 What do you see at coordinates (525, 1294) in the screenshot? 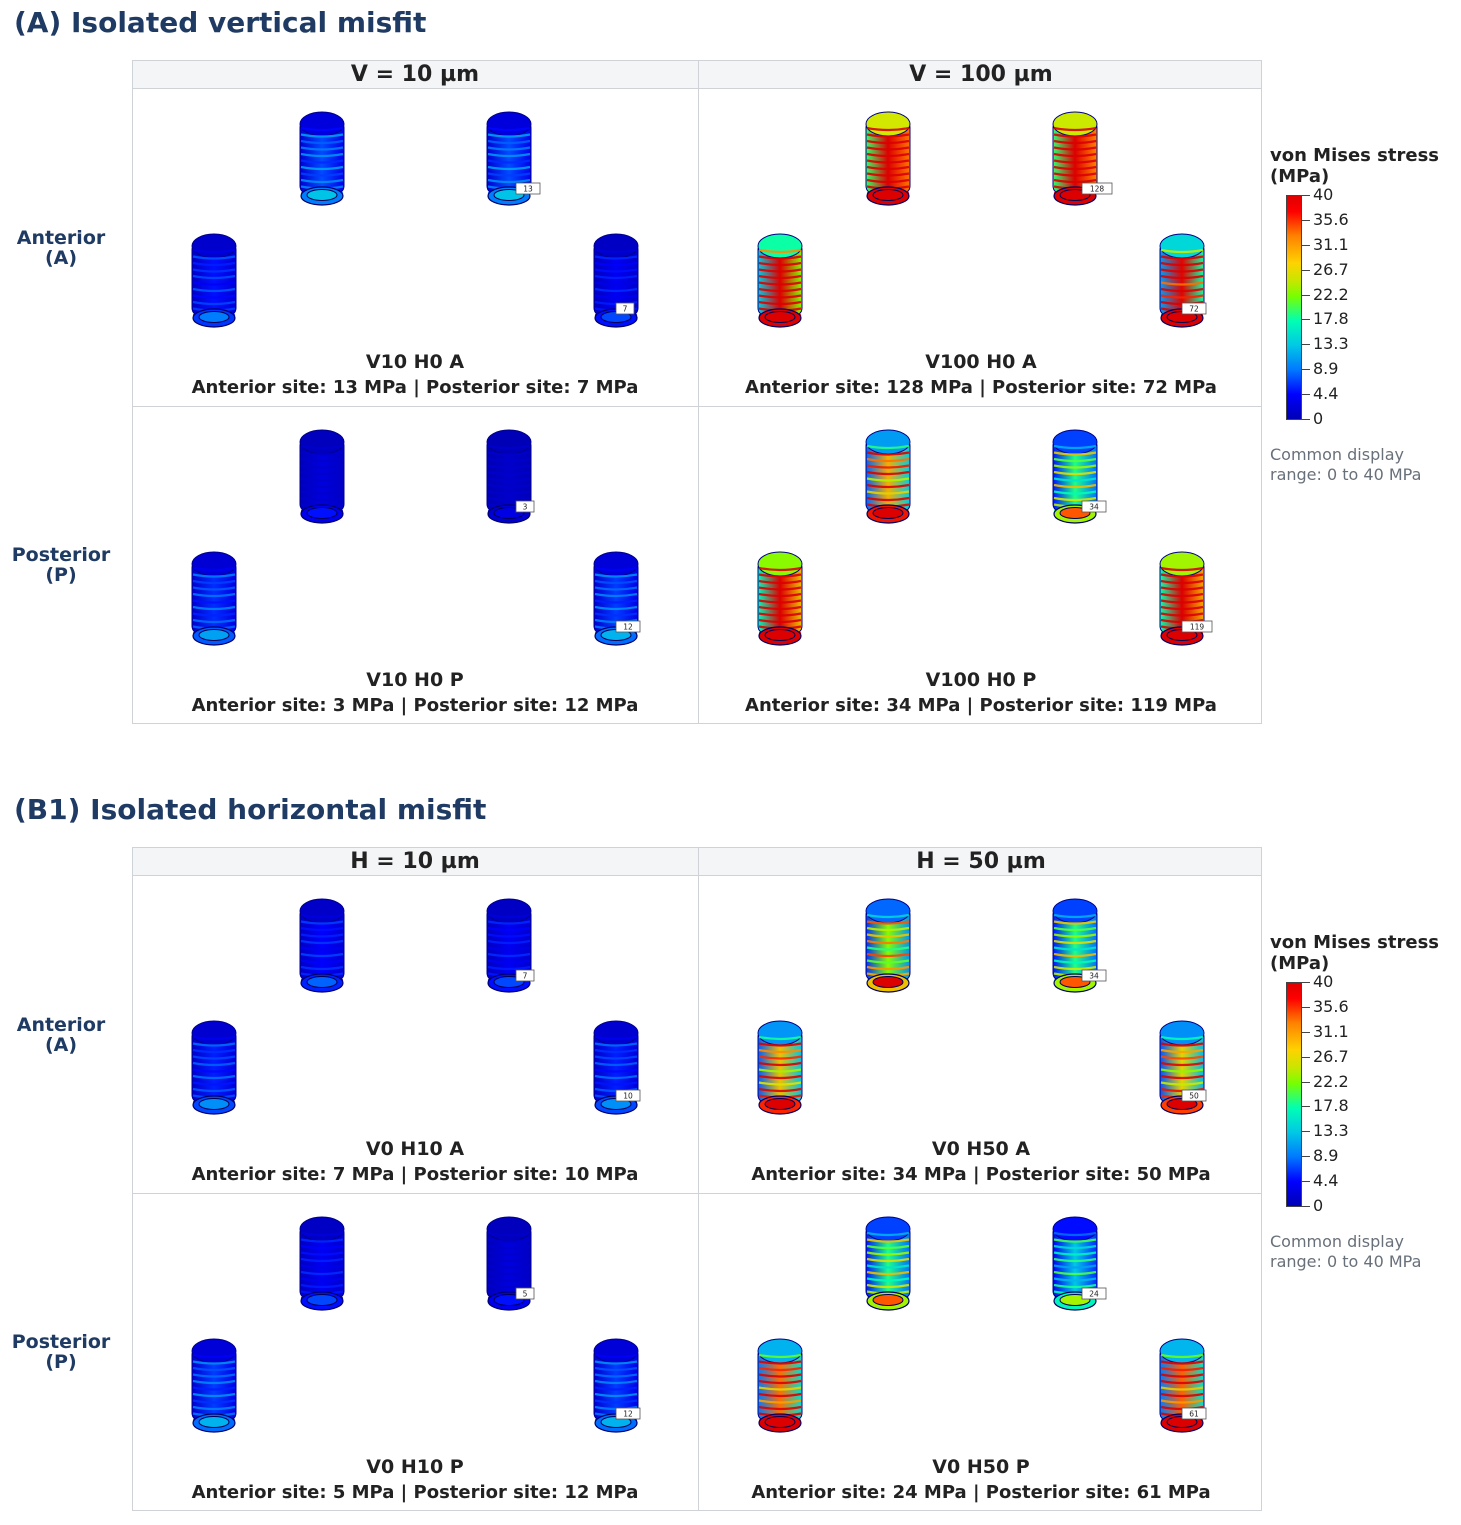
I see `site-tag-label: 5` at bounding box center [525, 1294].